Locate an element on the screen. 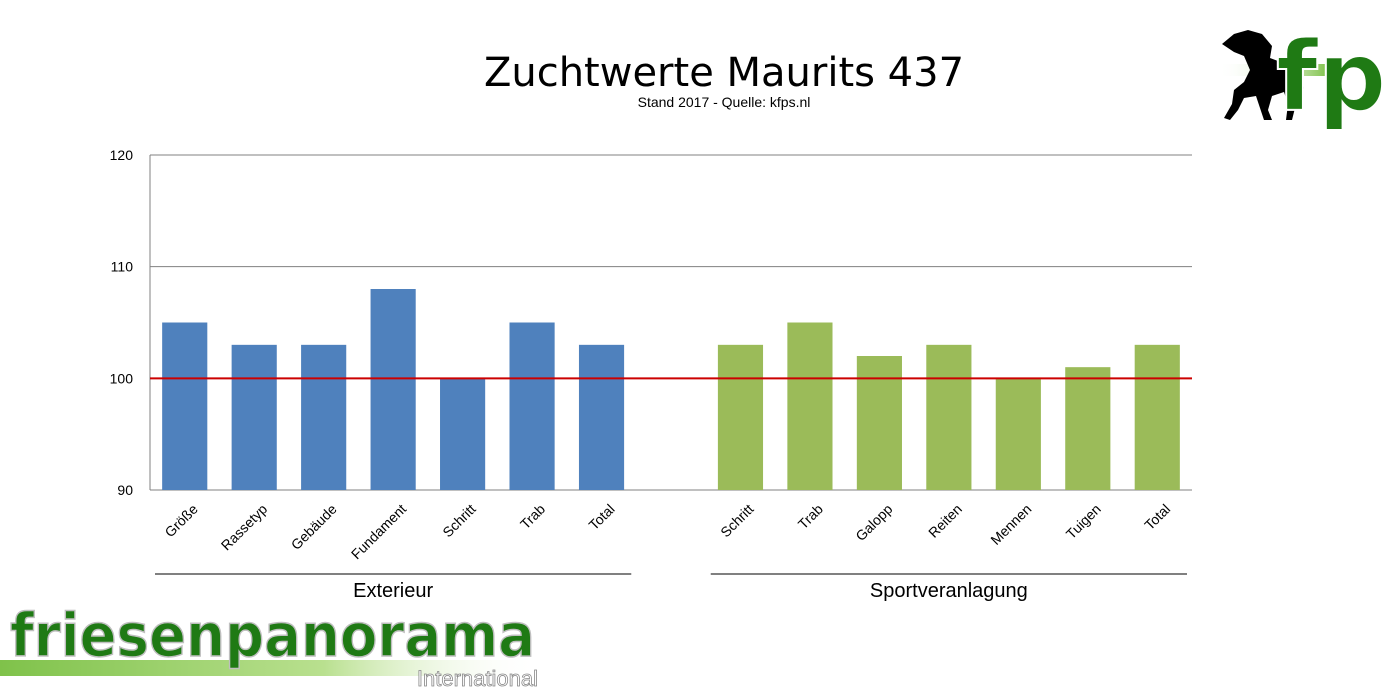 The image size is (1400, 700). chart-title: Zuchtwerte Maurits 437 is located at coordinates (724, 73).